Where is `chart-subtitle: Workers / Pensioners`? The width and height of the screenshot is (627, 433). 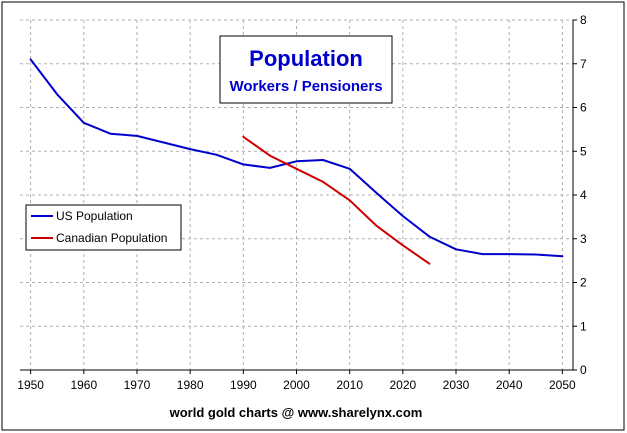
chart-subtitle: Workers / Pensioners is located at coordinates (305, 86).